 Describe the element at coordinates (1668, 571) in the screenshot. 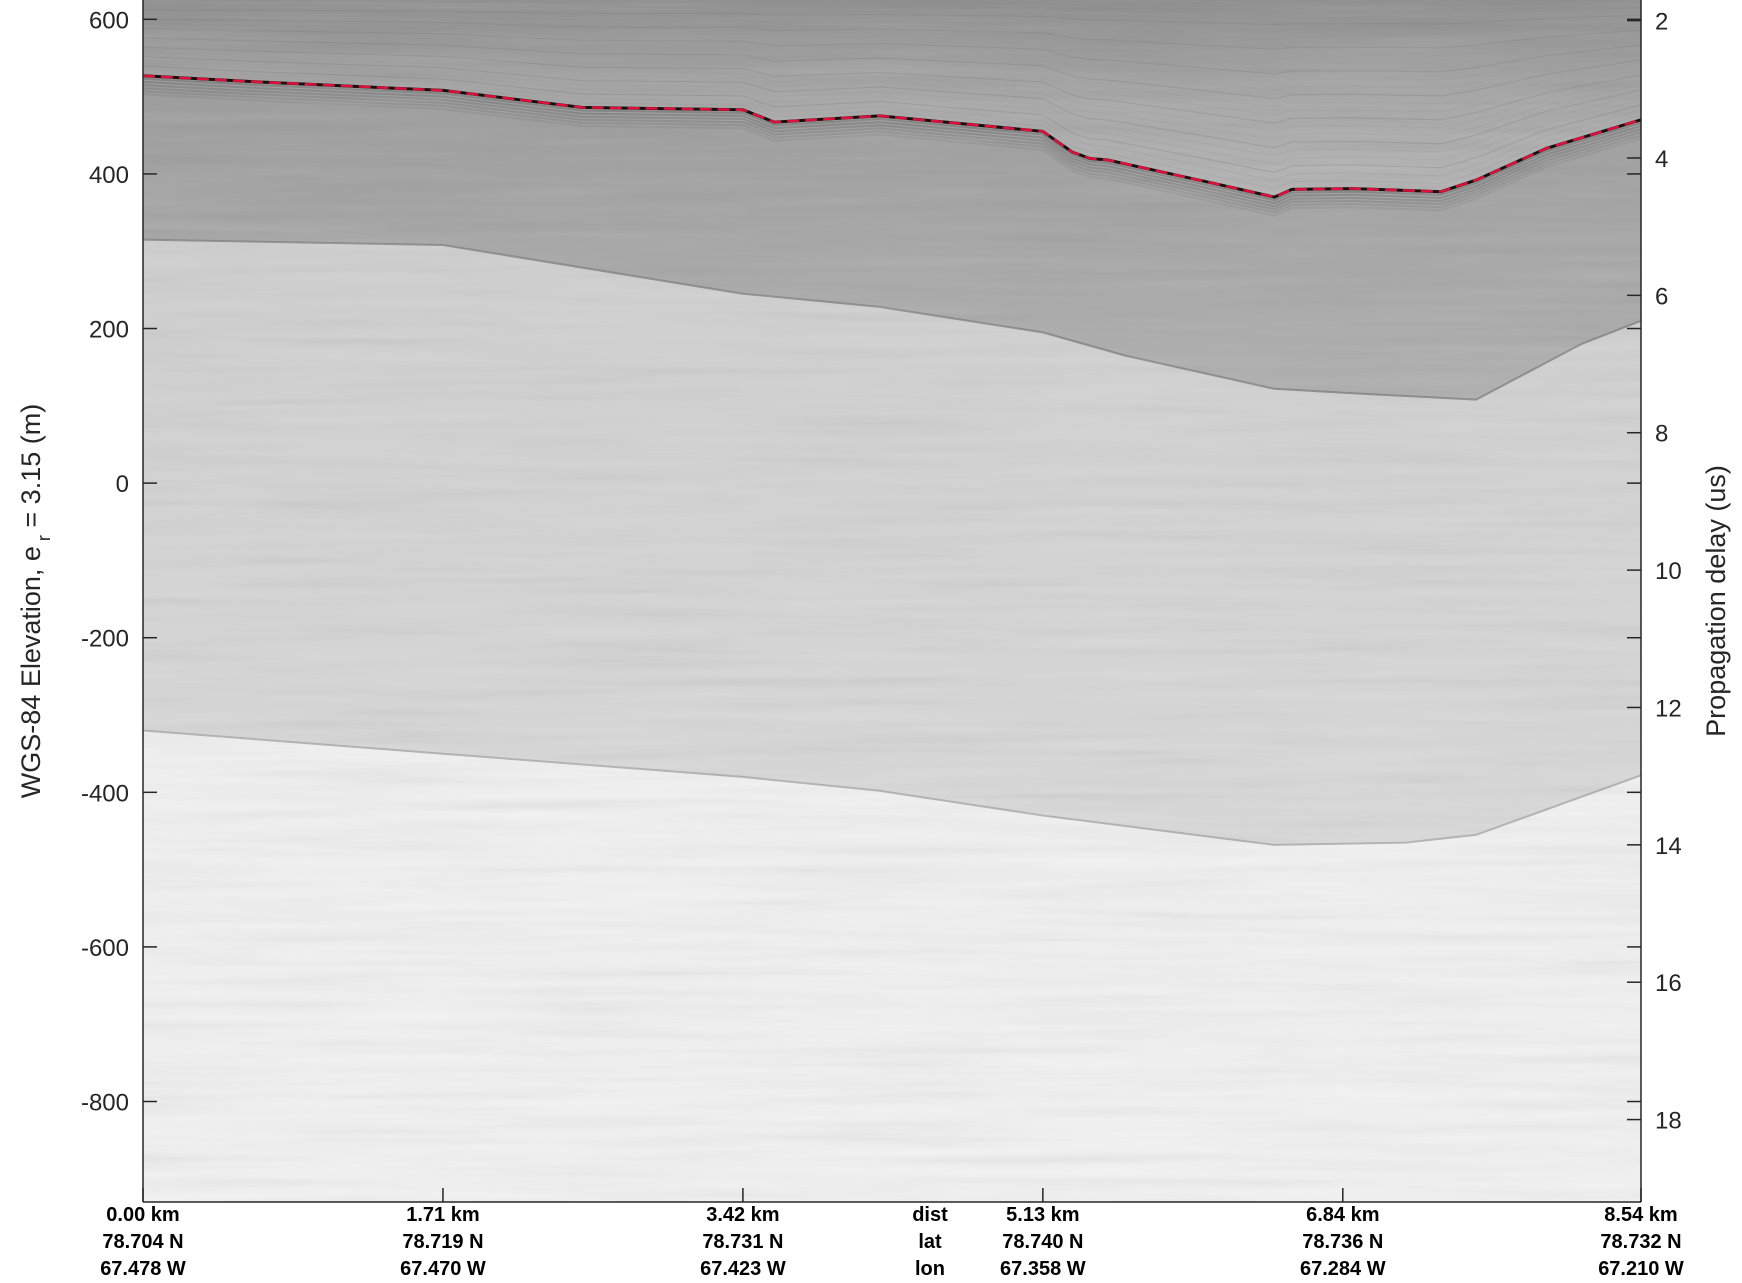

I see `y2-tick-label: 10` at that location.